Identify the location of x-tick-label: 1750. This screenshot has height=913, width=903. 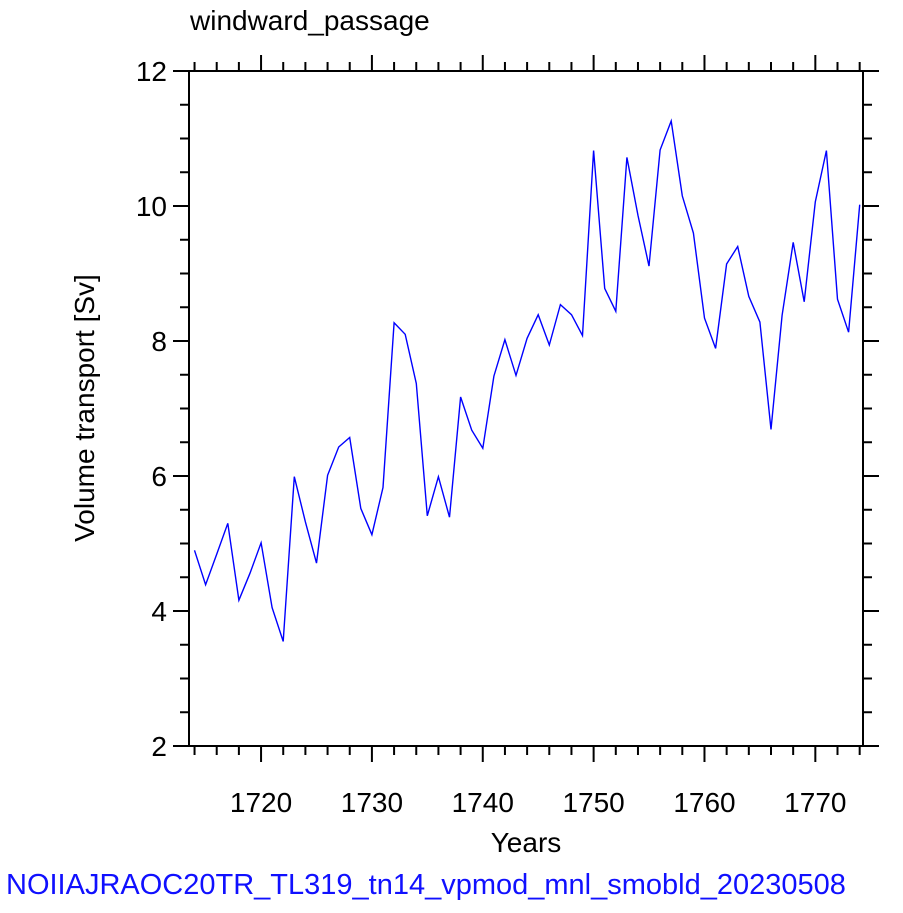
(593, 802).